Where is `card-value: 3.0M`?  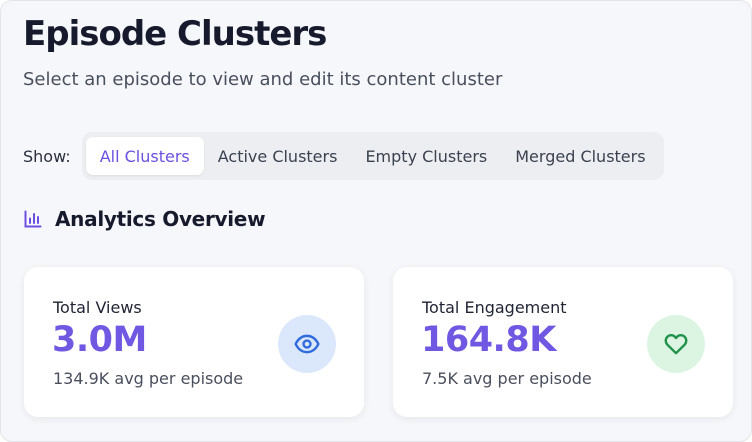 card-value: 3.0M is located at coordinates (99, 340).